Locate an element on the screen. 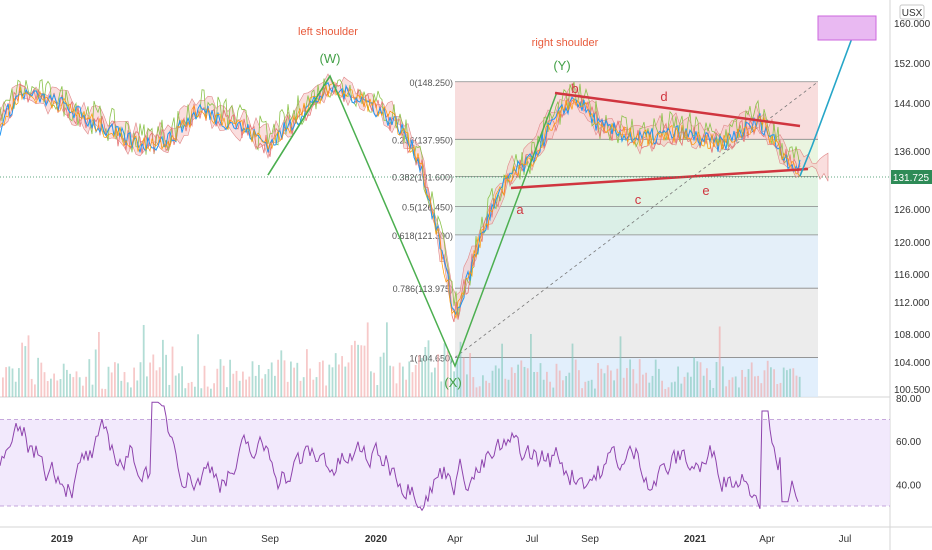 This screenshot has width=932, height=550. triangle-upper-line is located at coordinates (677, 109).